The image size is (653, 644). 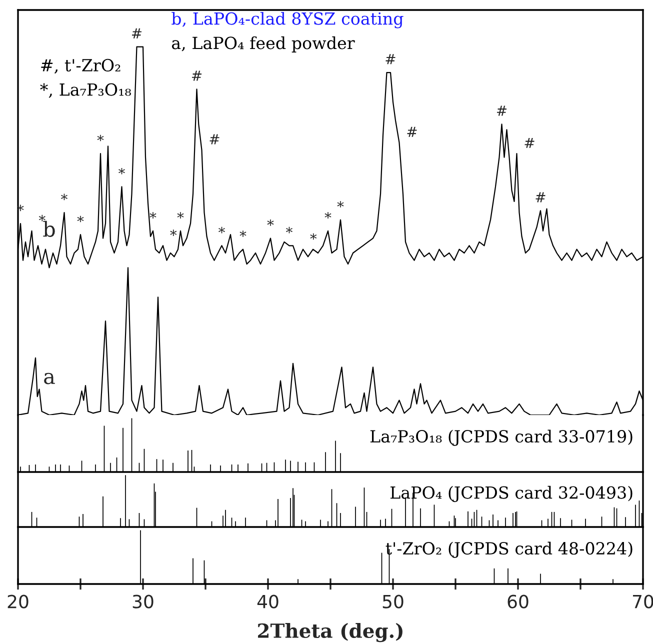 What do you see at coordinates (501, 438) in the screenshot?
I see `annotation: La₇P₃O₁₈ (JCPDS card 33-0719)` at bounding box center [501, 438].